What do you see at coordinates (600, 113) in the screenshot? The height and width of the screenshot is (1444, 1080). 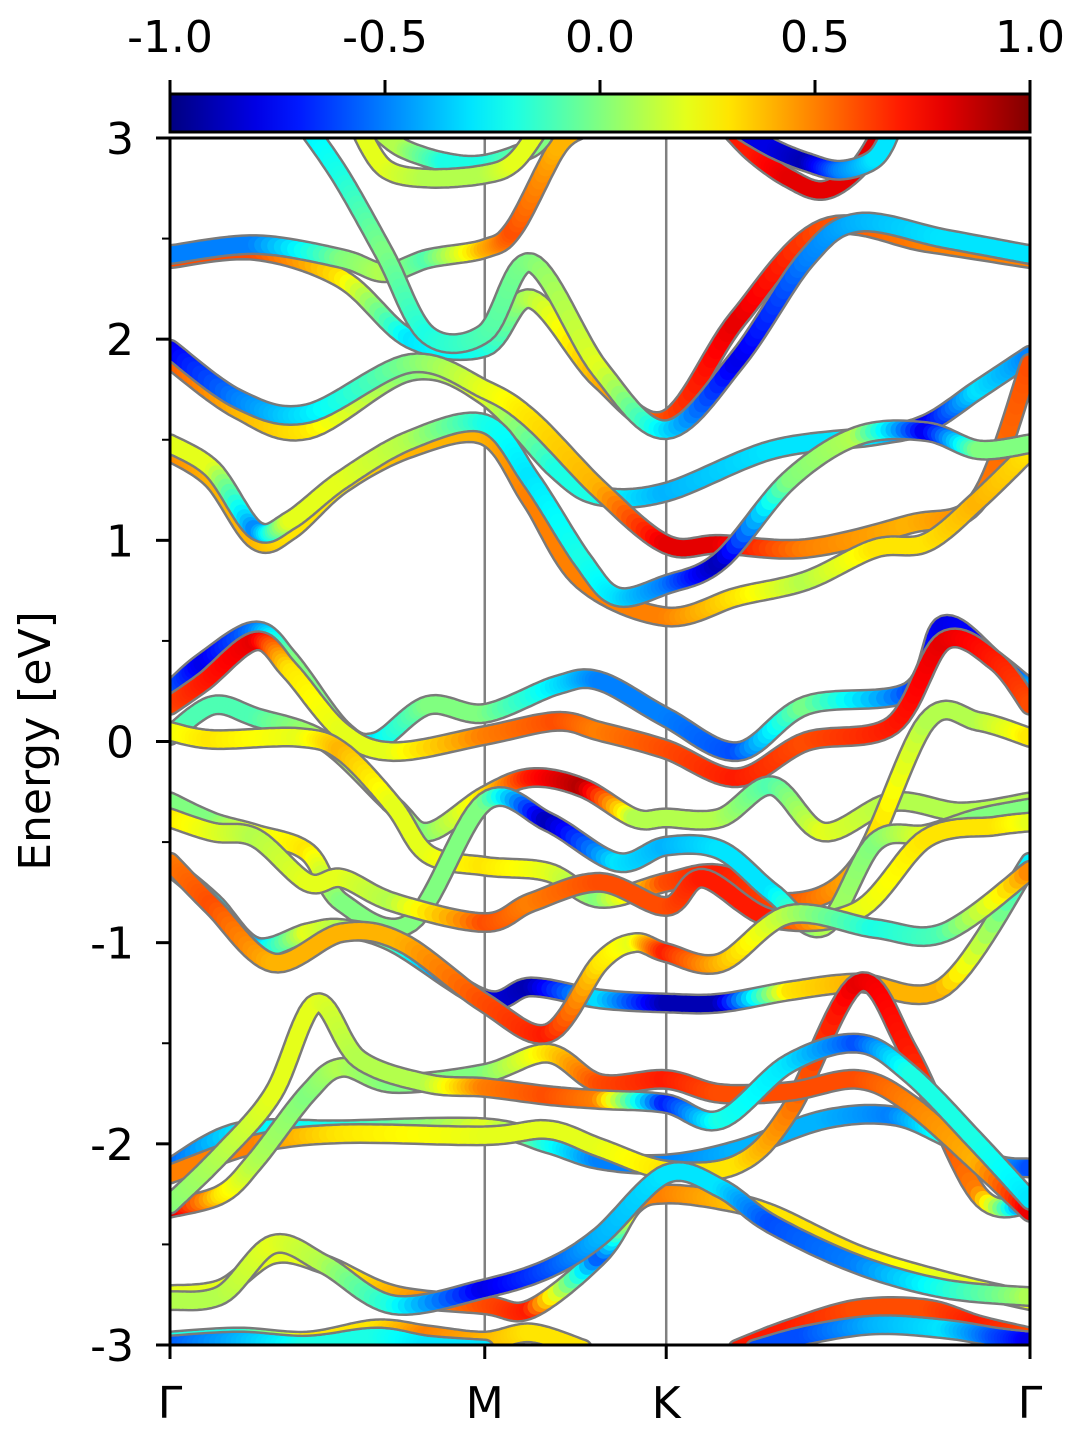 I see `colorbar-gradient` at bounding box center [600, 113].